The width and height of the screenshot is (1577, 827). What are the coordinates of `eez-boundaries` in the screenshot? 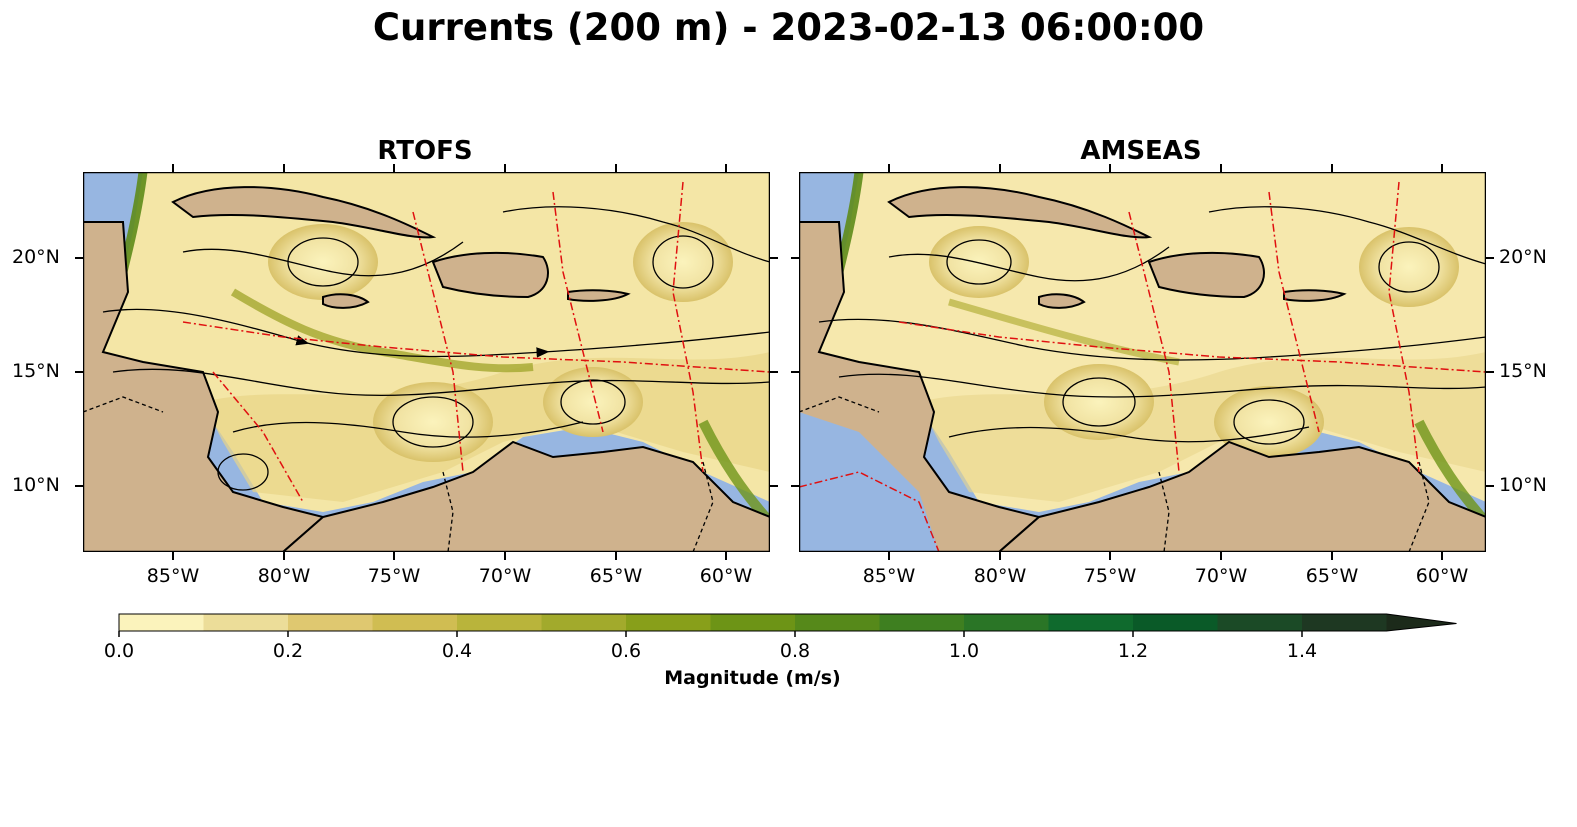 It's located at (476, 342).